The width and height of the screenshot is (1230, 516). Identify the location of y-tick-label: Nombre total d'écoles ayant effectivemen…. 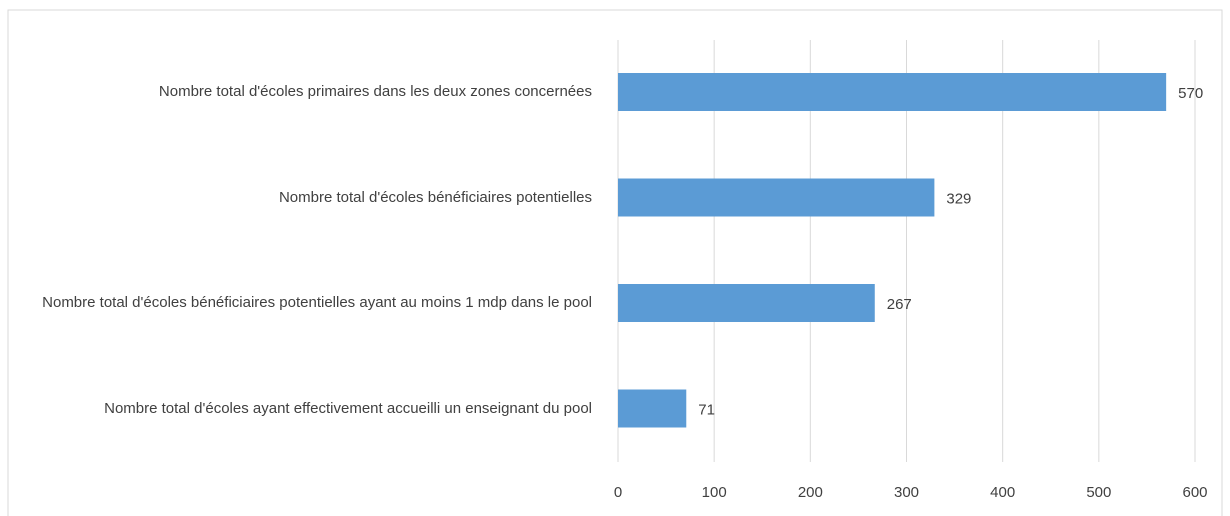
(348, 408).